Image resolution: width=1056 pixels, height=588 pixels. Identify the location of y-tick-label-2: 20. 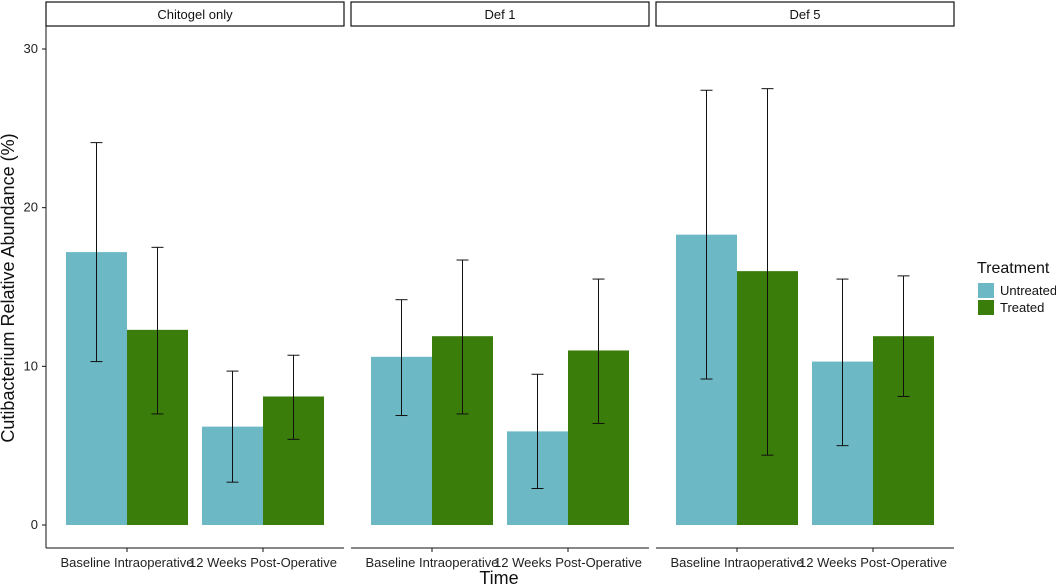
(31, 207).